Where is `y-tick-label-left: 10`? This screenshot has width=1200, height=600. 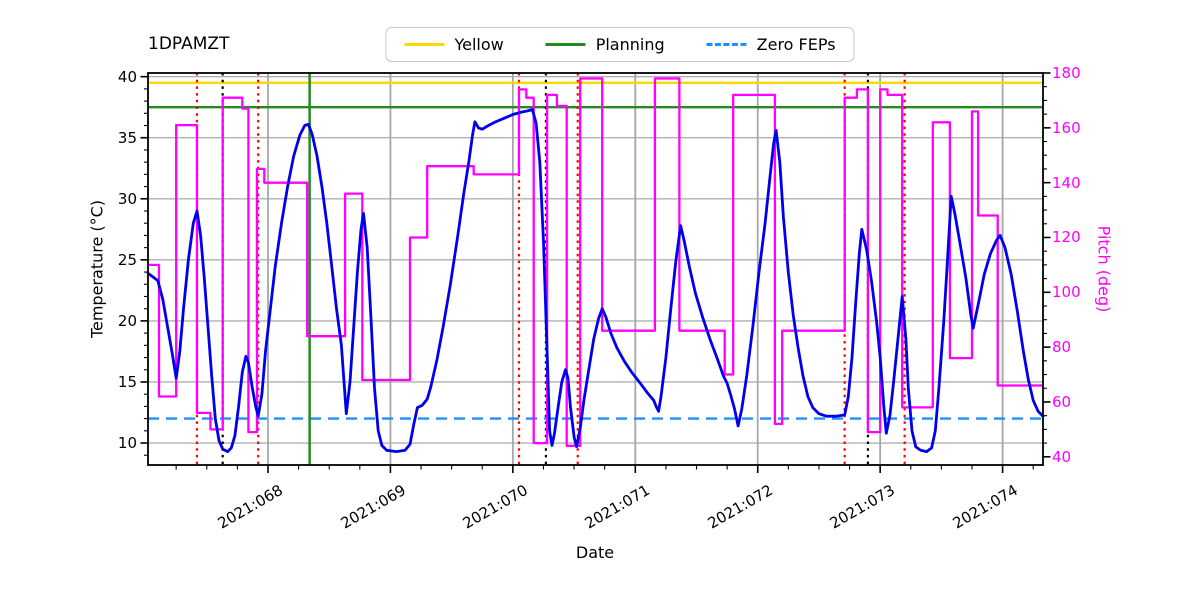
y-tick-label-left: 10 is located at coordinates (127, 443).